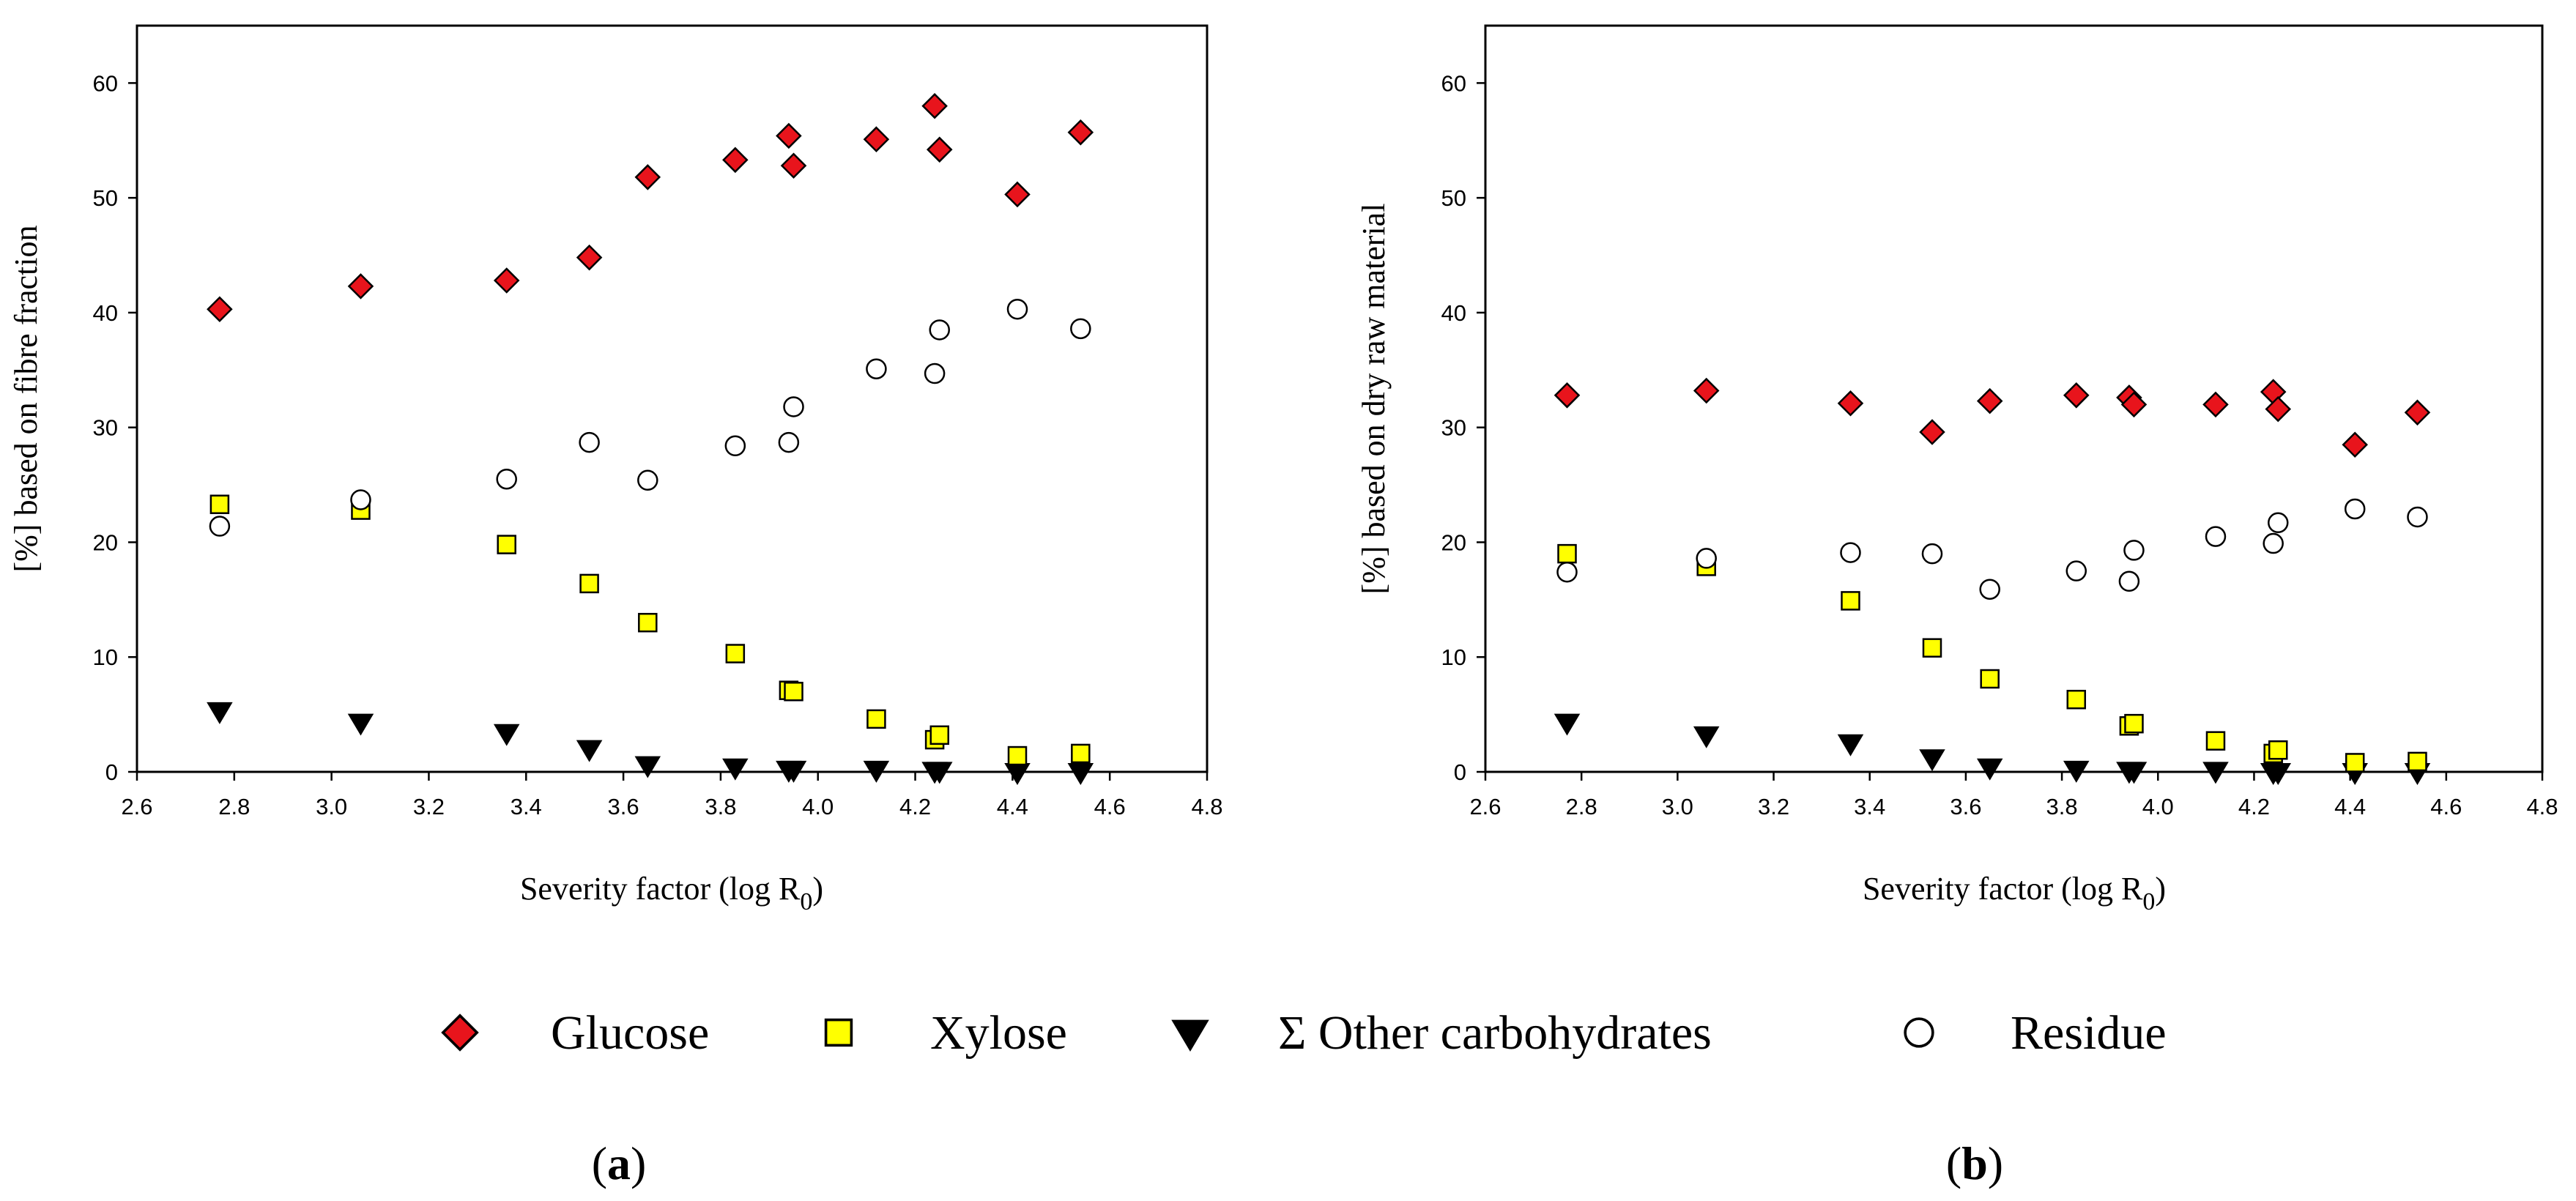  What do you see at coordinates (818, 806) in the screenshot?
I see `x-tick-label: 4.0` at bounding box center [818, 806].